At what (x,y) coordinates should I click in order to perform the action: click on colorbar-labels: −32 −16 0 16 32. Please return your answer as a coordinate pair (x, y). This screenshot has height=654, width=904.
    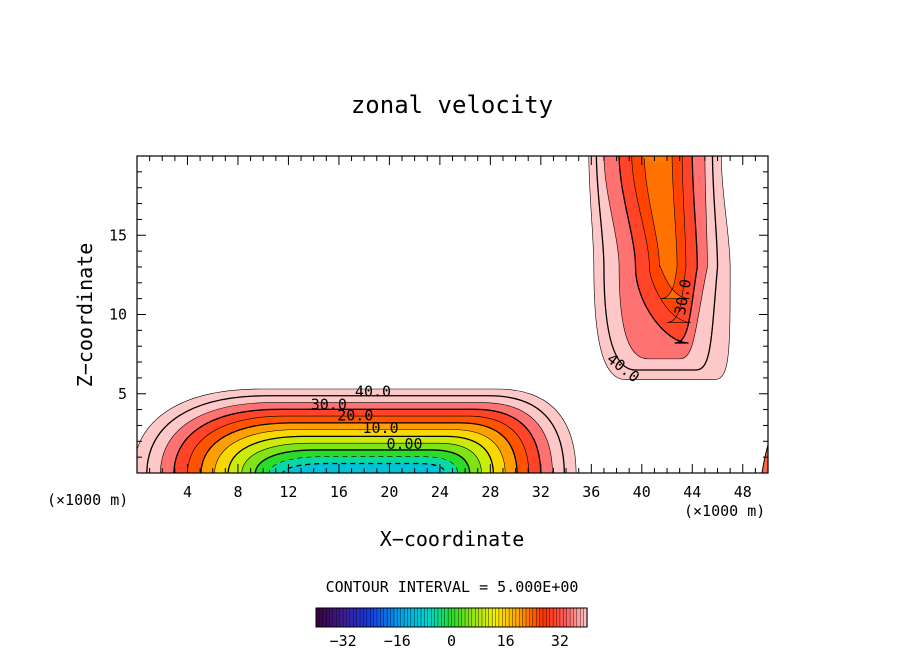
    Looking at the image, I should click on (449, 641).